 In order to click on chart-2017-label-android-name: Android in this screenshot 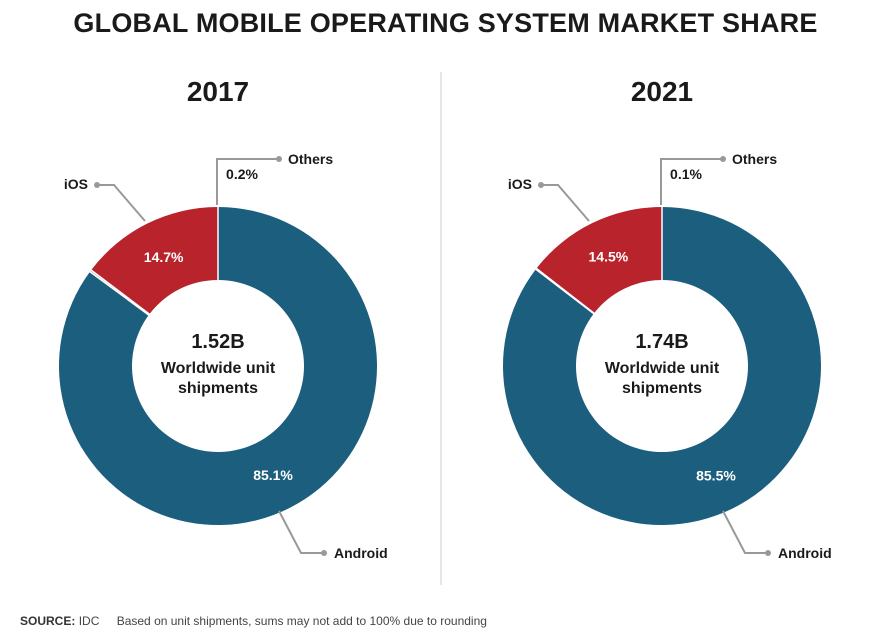, I will do `click(361, 553)`.